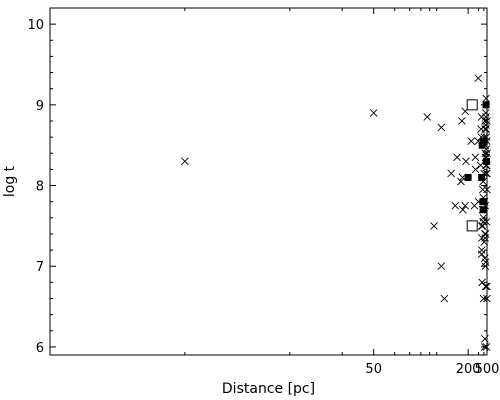  I want to click on y-axis-label: log t, so click(10, 181).